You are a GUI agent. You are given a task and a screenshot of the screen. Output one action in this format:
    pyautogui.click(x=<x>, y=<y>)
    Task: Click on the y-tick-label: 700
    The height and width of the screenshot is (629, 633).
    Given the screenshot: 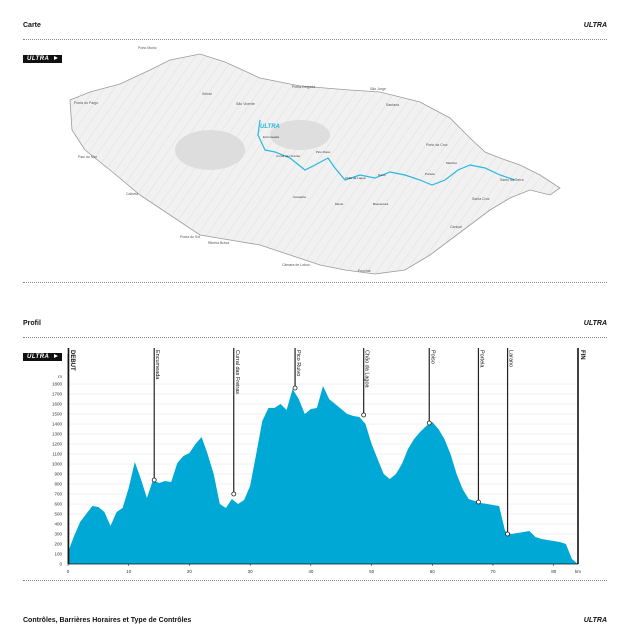 What is the action you would take?
    pyautogui.click(x=58, y=494)
    